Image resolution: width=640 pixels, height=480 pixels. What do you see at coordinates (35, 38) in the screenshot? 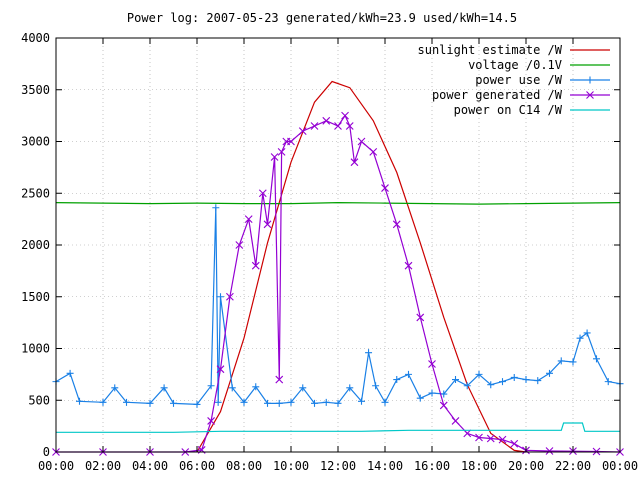
I see `y-tick-label: 4000` at bounding box center [35, 38].